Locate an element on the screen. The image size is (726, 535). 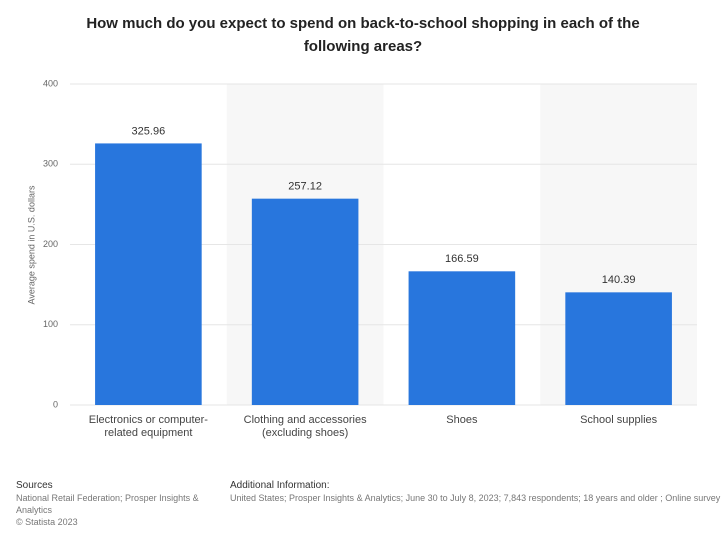
x-tick-label: Shoes is located at coordinates (462, 420).